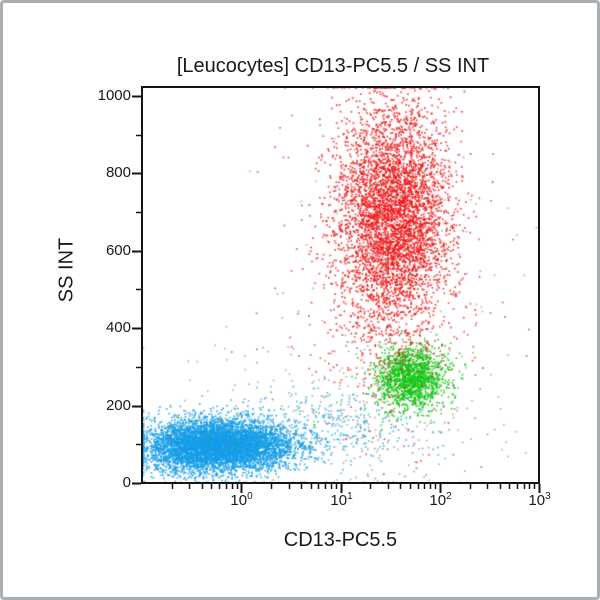  Describe the element at coordinates (126, 482) in the screenshot. I see `y-tick-label: 0` at that location.